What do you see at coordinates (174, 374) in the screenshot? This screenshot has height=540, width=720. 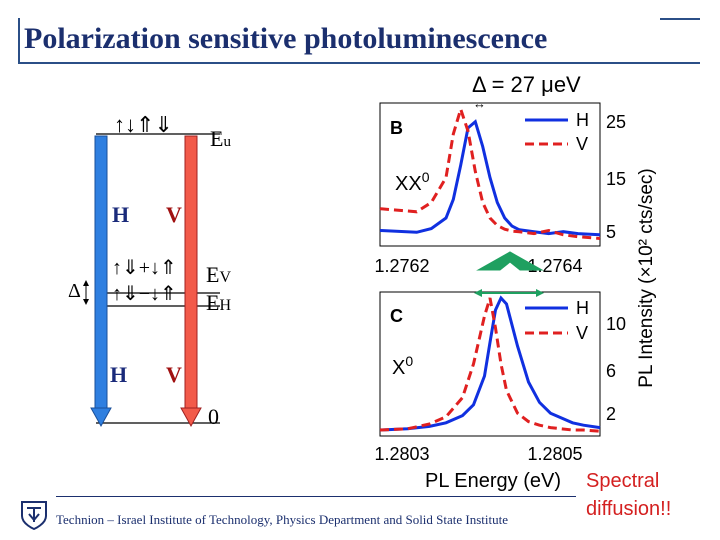 I see `arrow-lower-right-label: V` at bounding box center [174, 374].